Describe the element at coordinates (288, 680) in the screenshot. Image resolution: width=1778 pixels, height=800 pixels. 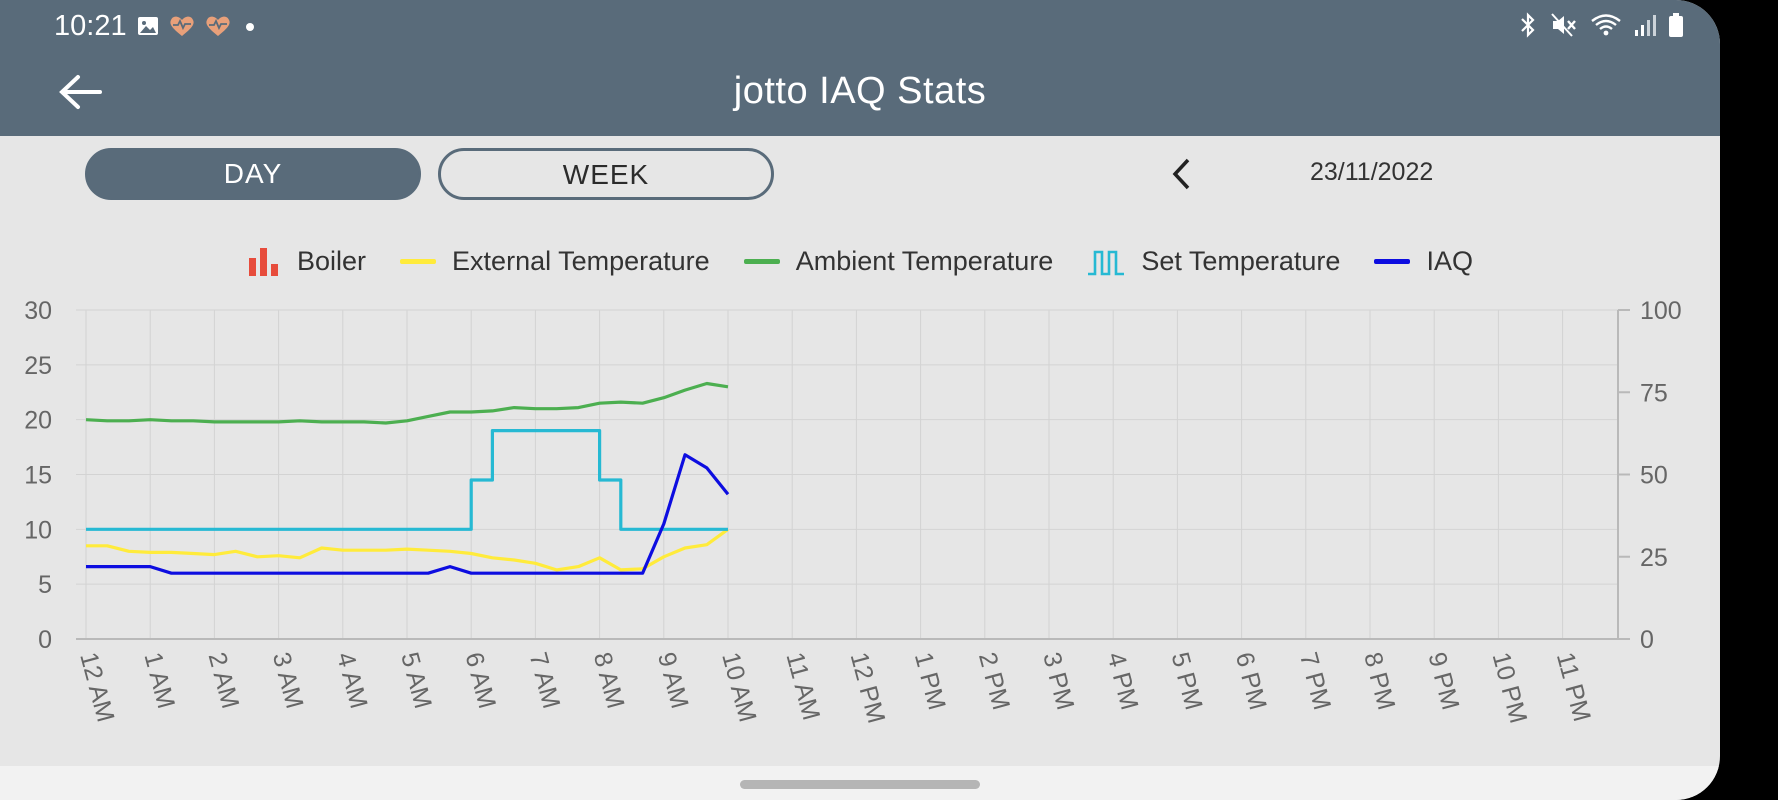
I see `x-tick-label: 3 AM` at that location.